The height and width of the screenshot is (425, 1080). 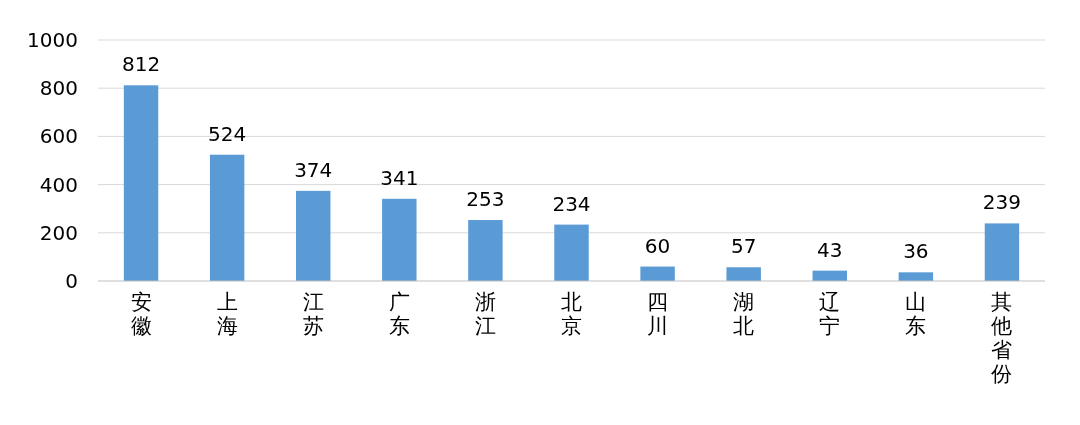 What do you see at coordinates (485, 314) in the screenshot?
I see `x-tick-label: 浙江` at bounding box center [485, 314].